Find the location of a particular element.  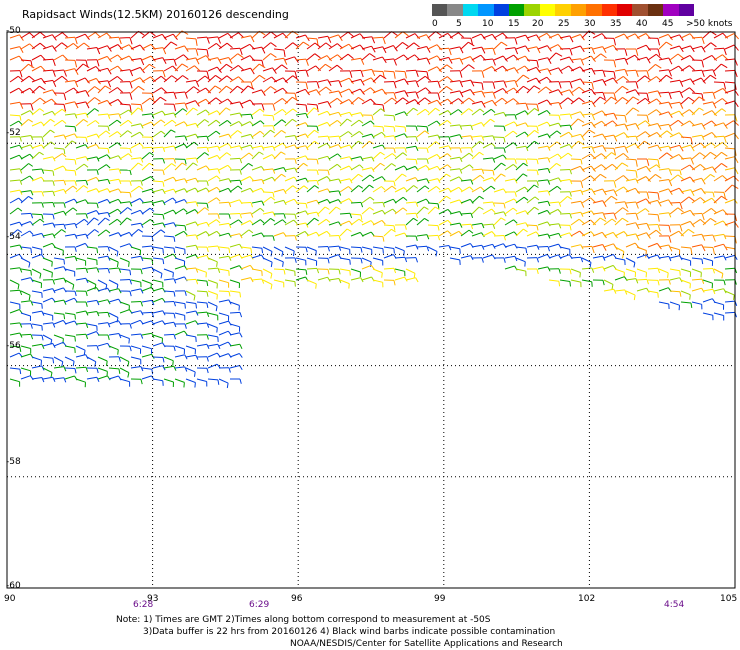

lat-label: -52 is located at coordinates (13, 133).